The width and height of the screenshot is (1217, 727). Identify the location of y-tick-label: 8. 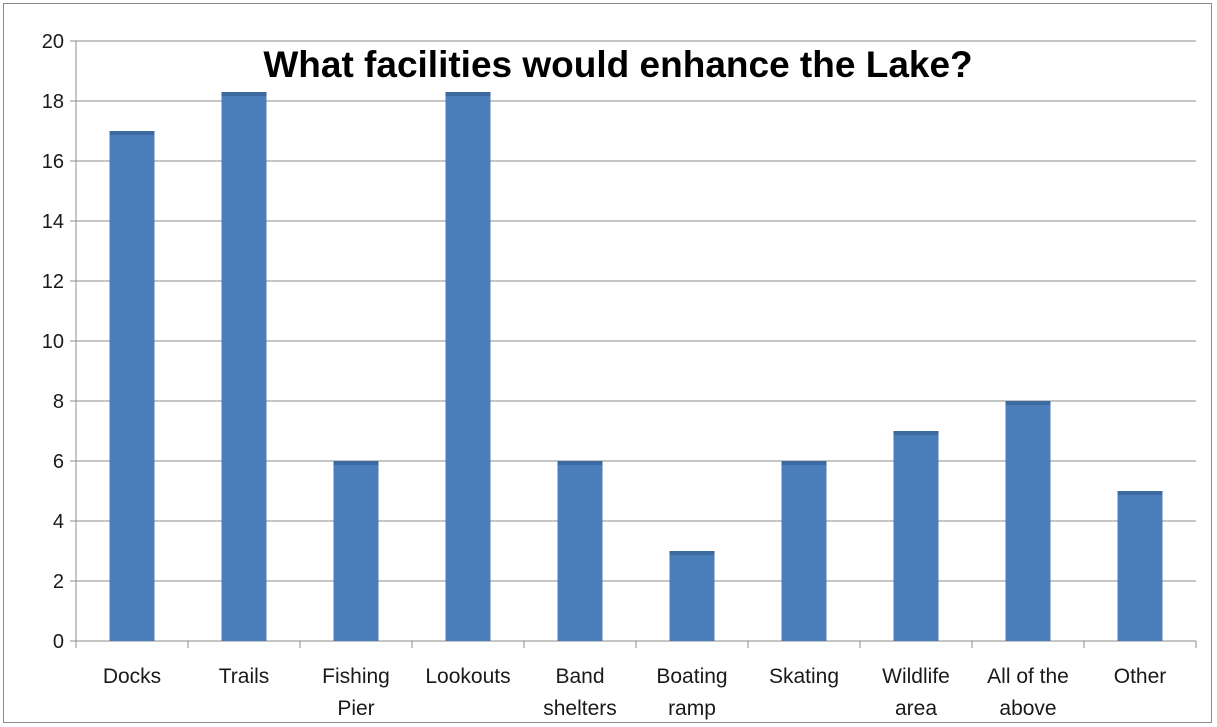
(58, 402).